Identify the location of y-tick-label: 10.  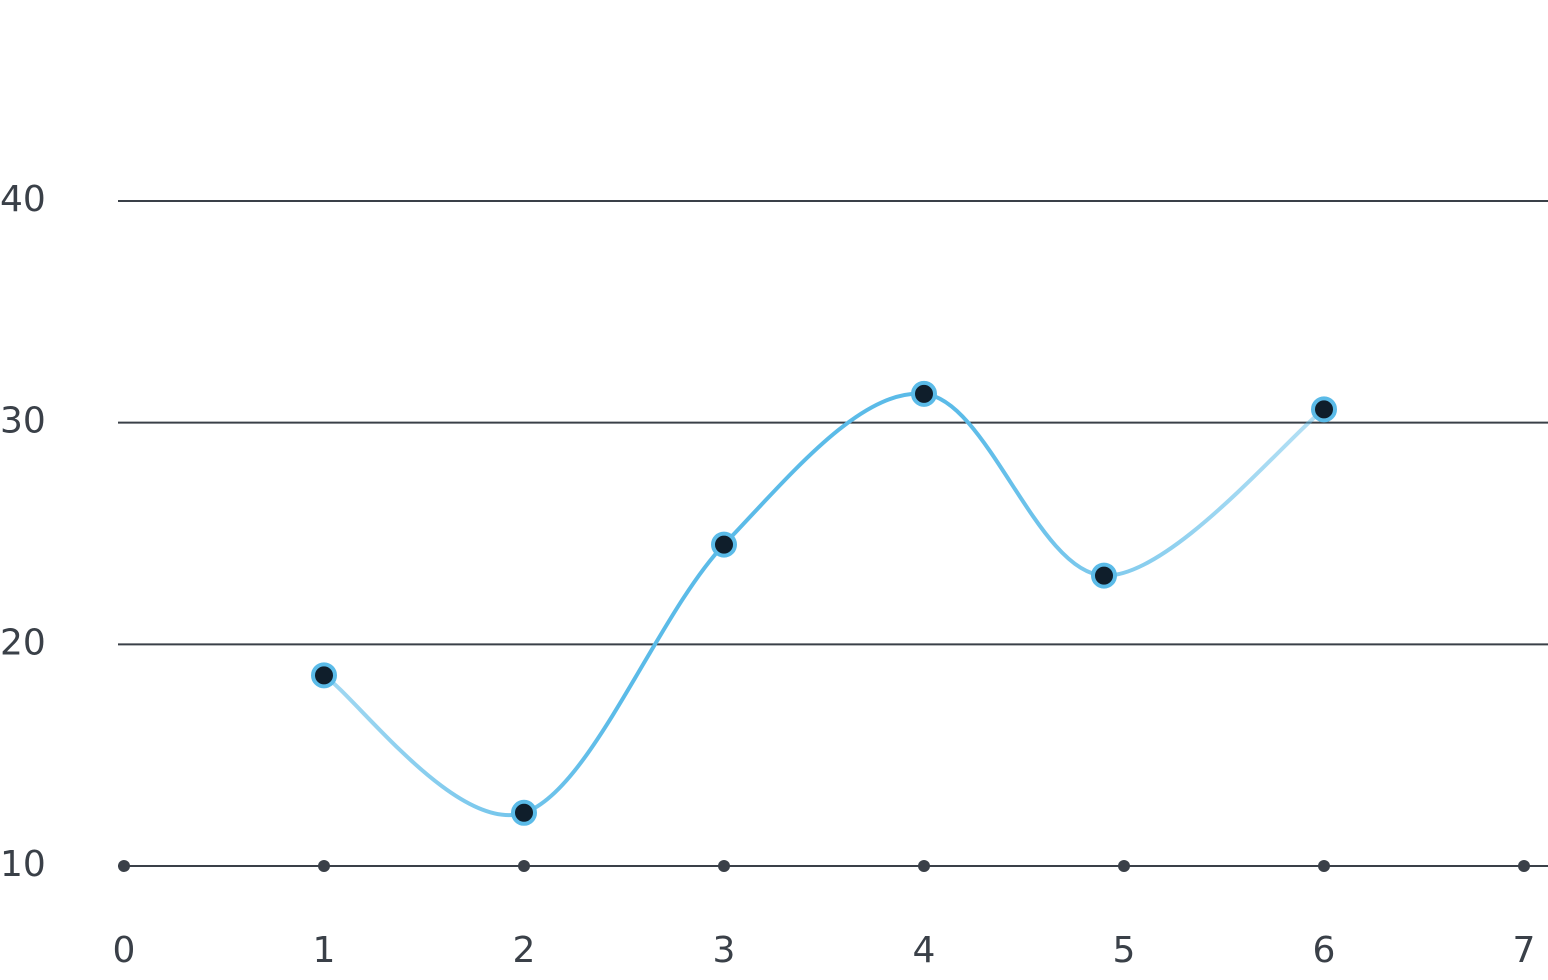
(23, 864).